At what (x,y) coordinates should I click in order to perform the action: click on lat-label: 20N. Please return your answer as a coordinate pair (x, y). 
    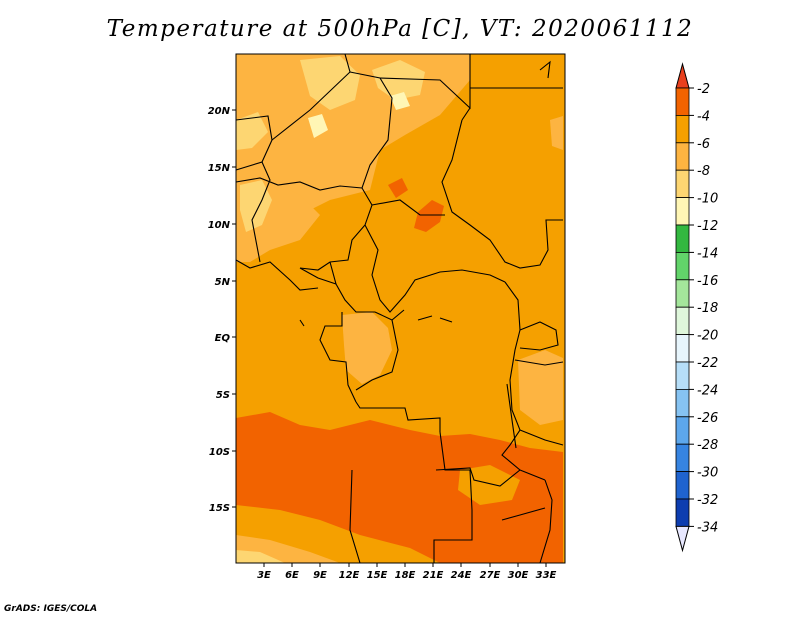
    Looking at the image, I should click on (219, 111).